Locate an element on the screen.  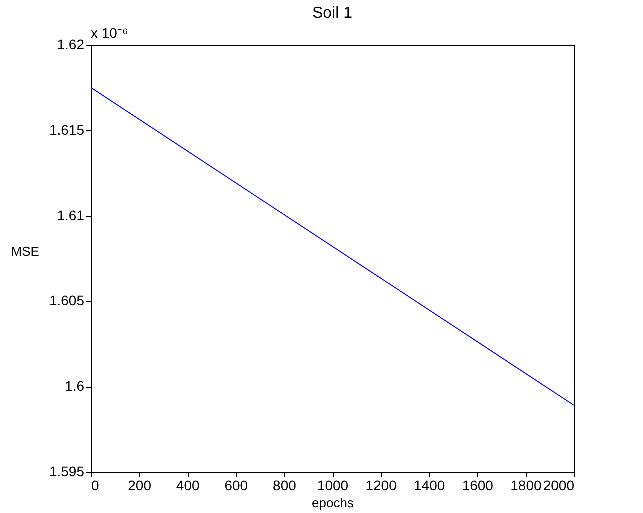
y-axis-title: MSE is located at coordinates (25, 251).